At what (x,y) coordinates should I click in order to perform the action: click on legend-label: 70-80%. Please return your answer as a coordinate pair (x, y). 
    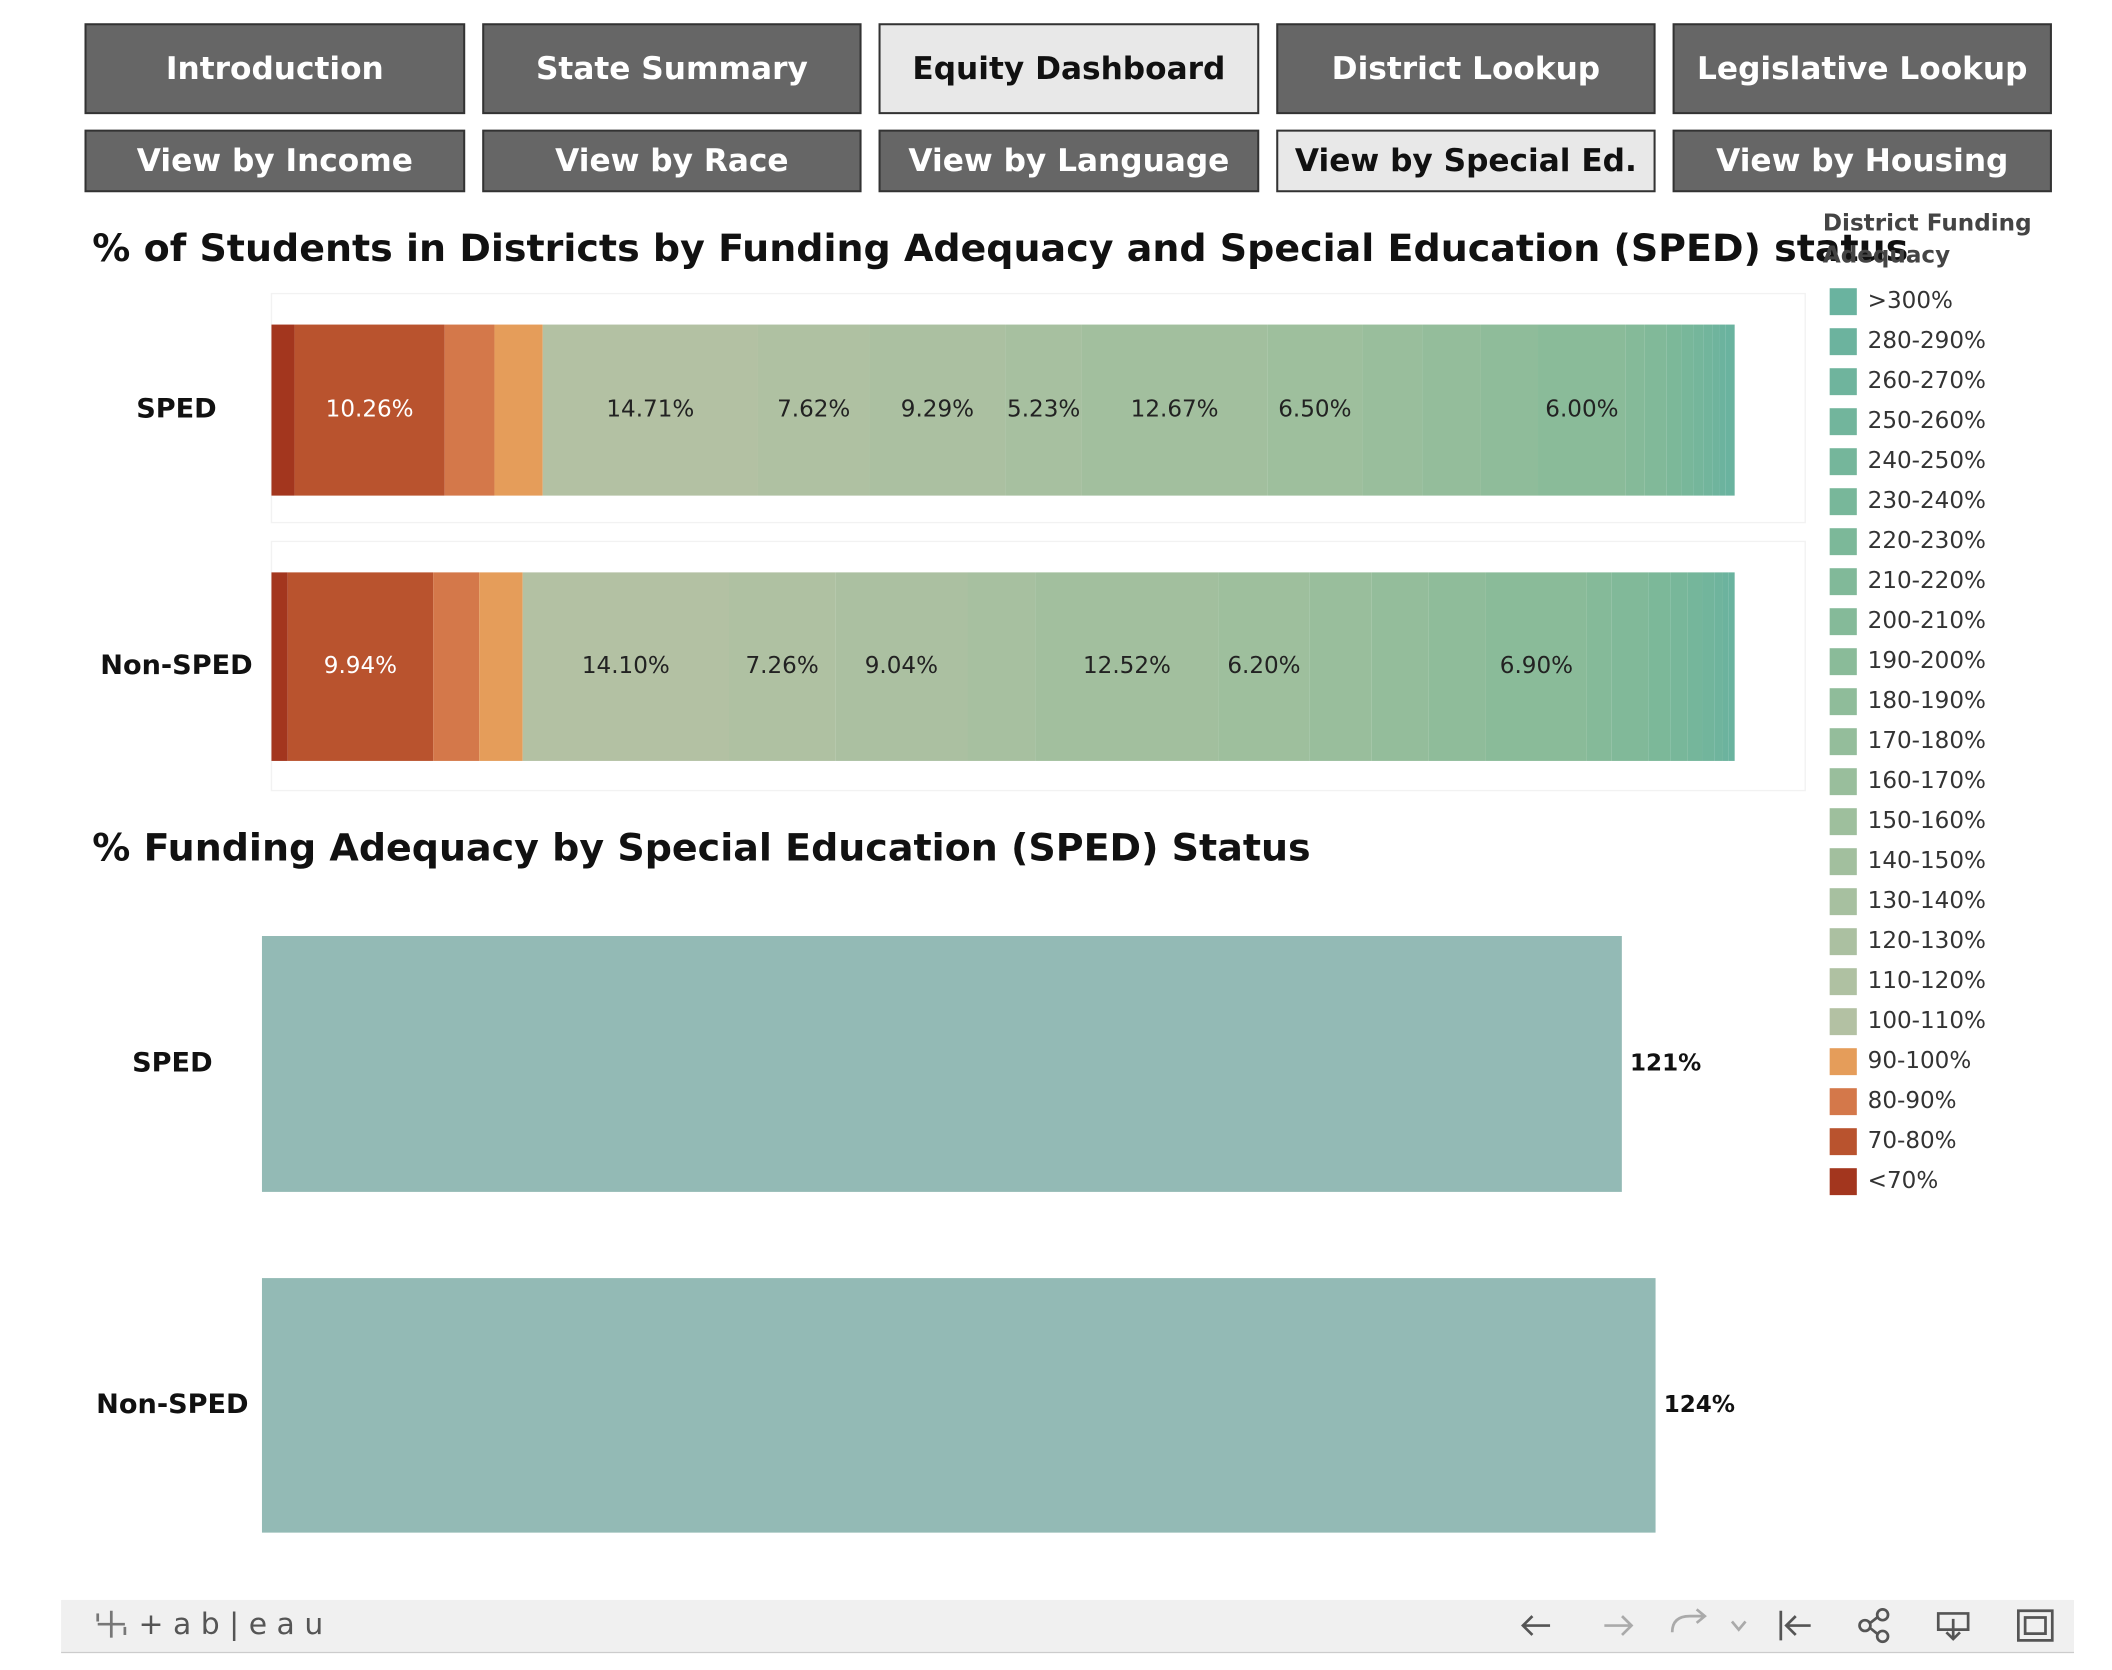
    Looking at the image, I should click on (1912, 1141).